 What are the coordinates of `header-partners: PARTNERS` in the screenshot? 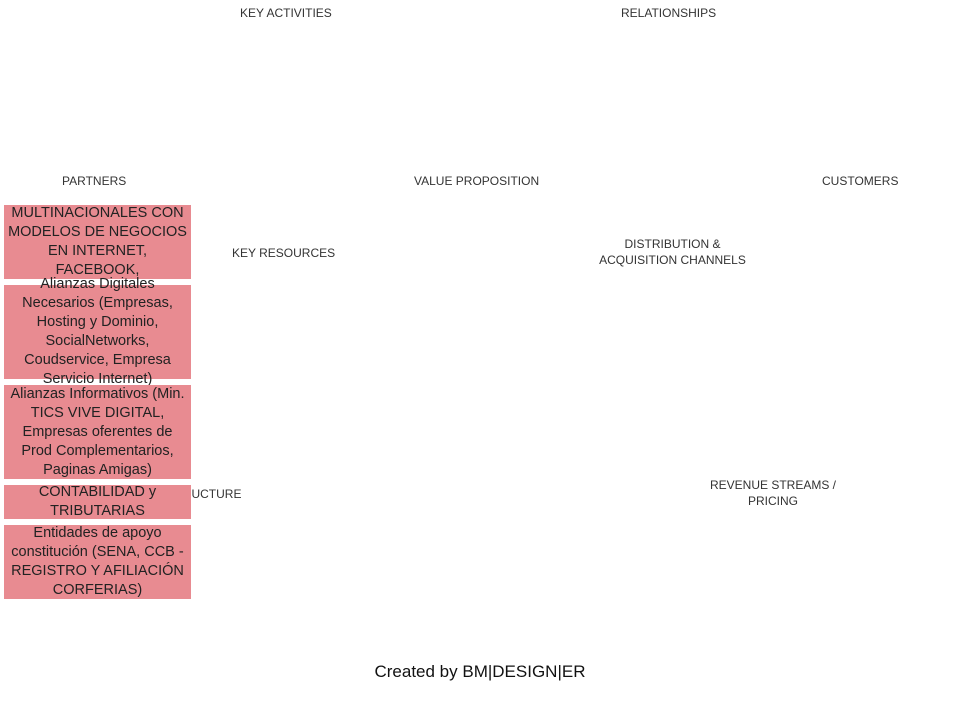 It's located at (94, 181).